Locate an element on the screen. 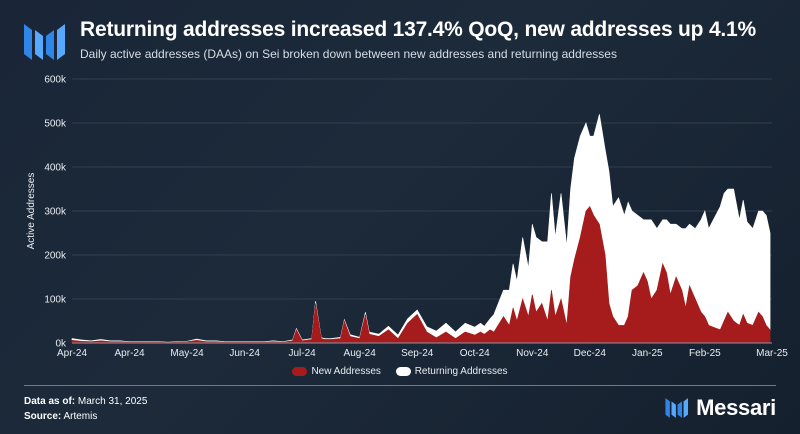 This screenshot has height=434, width=800. x-tick-label: Dec-24 is located at coordinates (590, 353).